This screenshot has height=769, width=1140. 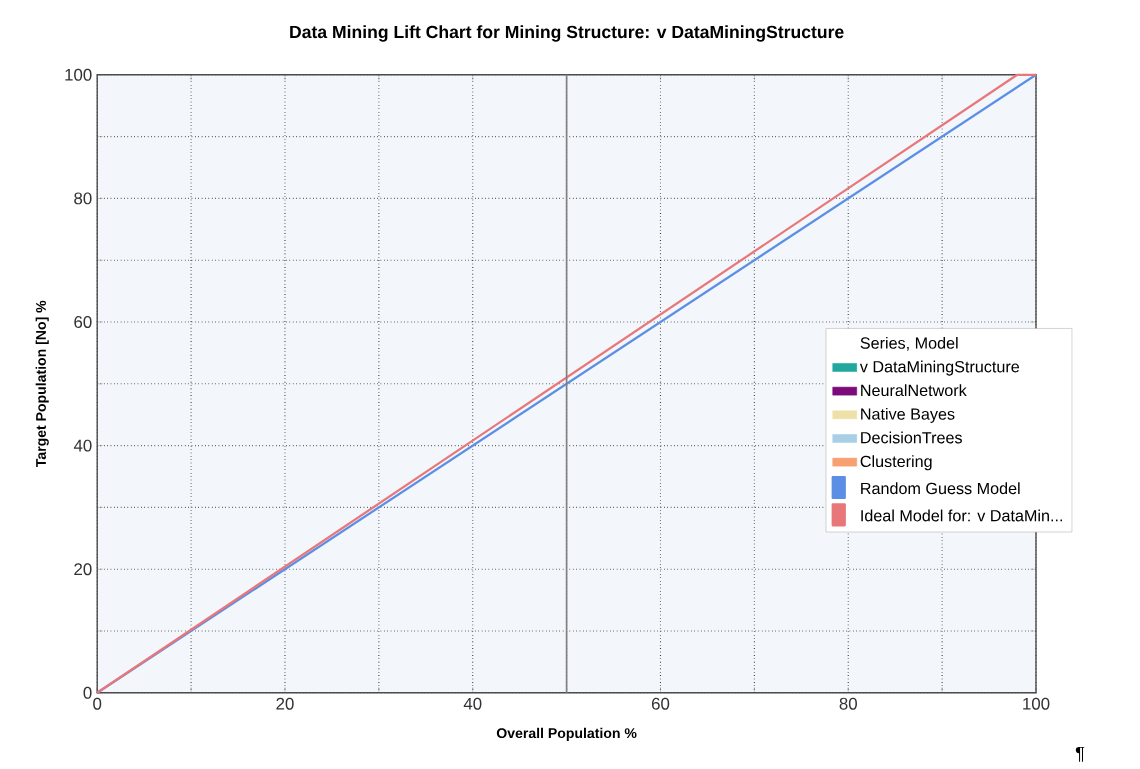 What do you see at coordinates (914, 390) in the screenshot?
I see `legend-label: NeuralNetwork` at bounding box center [914, 390].